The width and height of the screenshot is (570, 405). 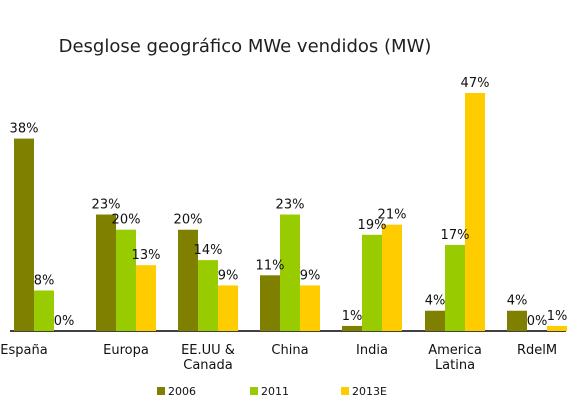 I want to click on chart-title: Desglose geográfico MWe vendidos (MW), so click(x=245, y=46).